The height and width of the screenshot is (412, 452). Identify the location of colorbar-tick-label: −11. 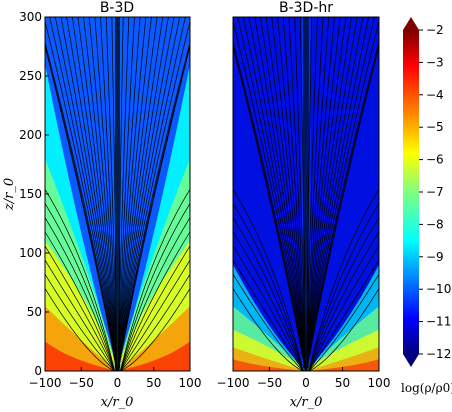
(438, 322).